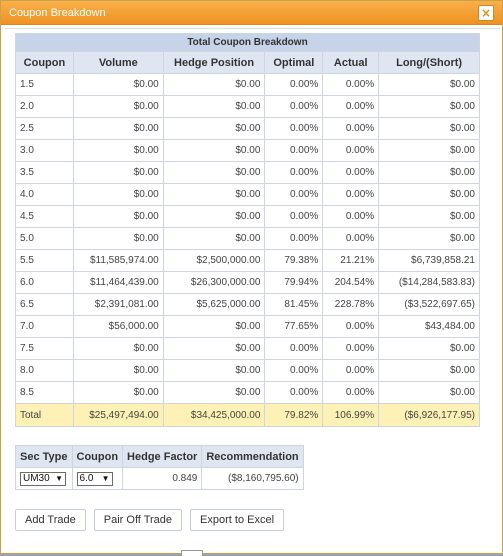  What do you see at coordinates (429, 62) in the screenshot?
I see `column-header: Long/(Short)` at bounding box center [429, 62].